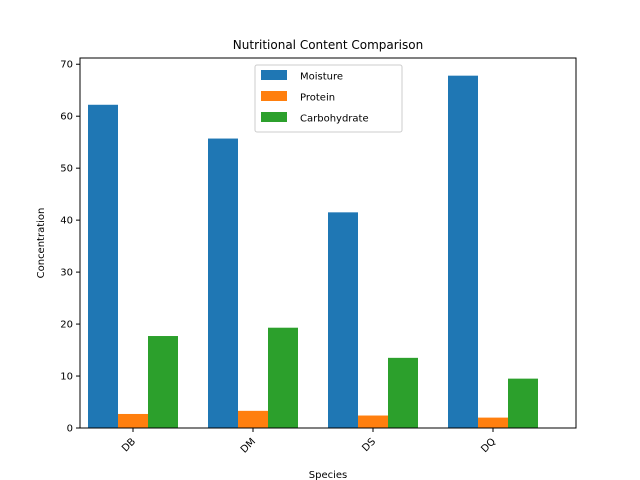 The height and width of the screenshot is (480, 640). I want to click on legend-label-protein: Protein, so click(317, 98).